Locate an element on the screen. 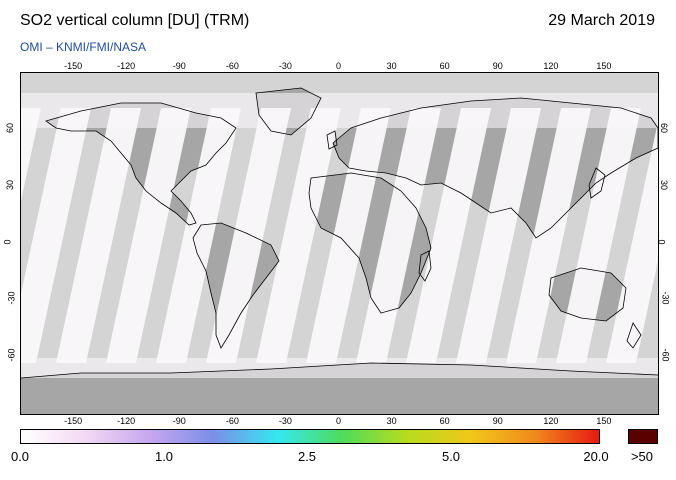  top-lon-tick: 90 is located at coordinates (497, 66).